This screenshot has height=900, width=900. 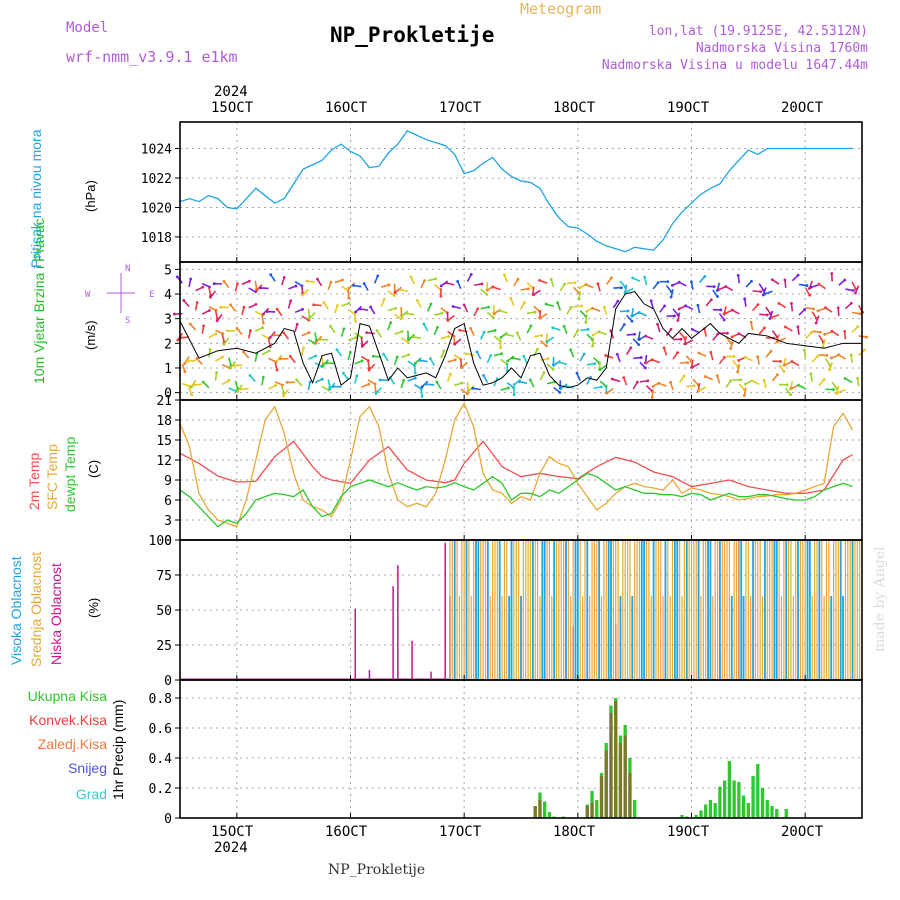 What do you see at coordinates (161, 759) in the screenshot?
I see `ytick-label: 0.4` at bounding box center [161, 759].